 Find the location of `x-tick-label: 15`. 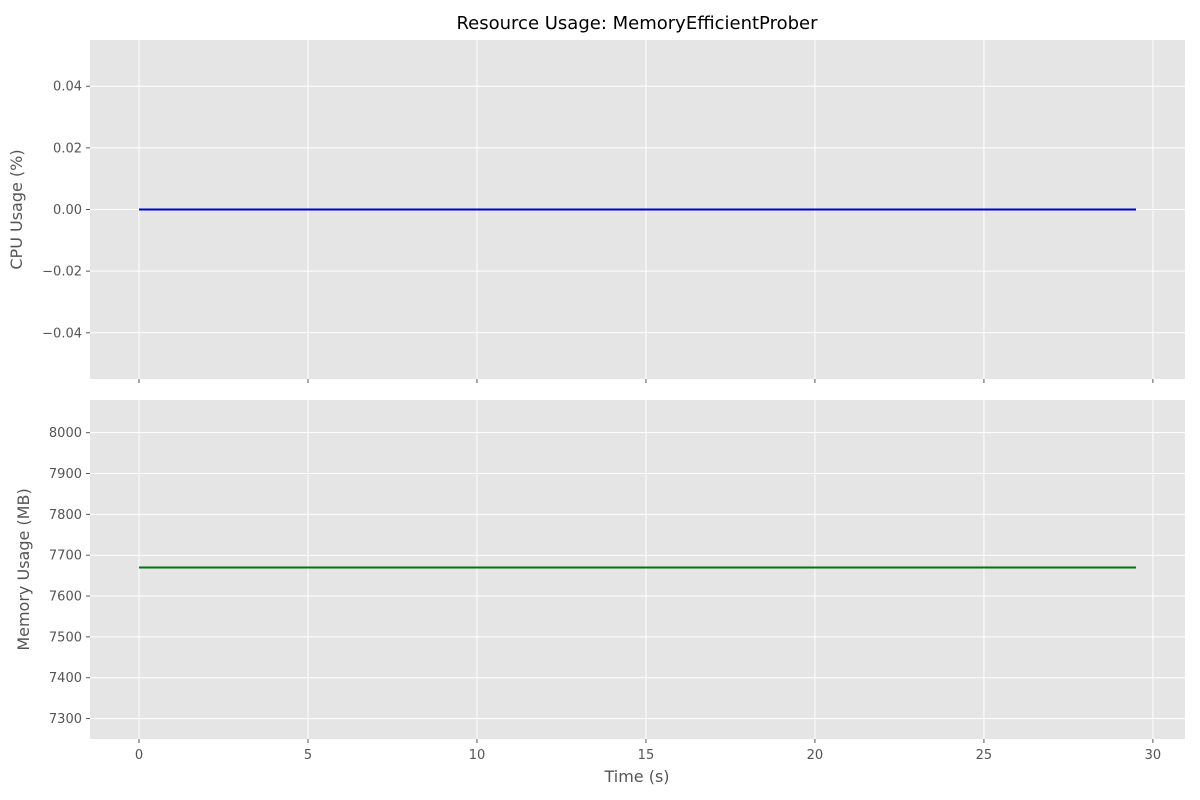

x-tick-label: 15 is located at coordinates (646, 755).